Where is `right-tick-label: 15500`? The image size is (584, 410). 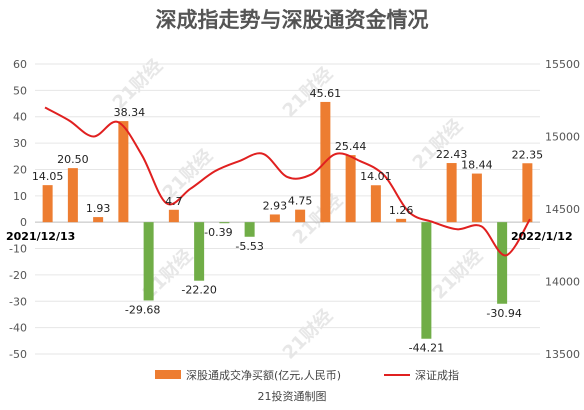 right-tick-label: 15500 is located at coordinates (562, 64).